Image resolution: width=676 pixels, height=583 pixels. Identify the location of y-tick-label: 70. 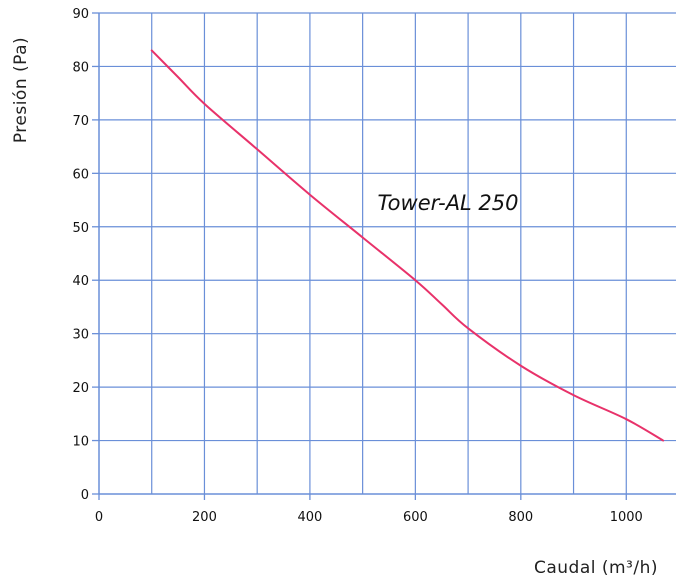
(80, 121).